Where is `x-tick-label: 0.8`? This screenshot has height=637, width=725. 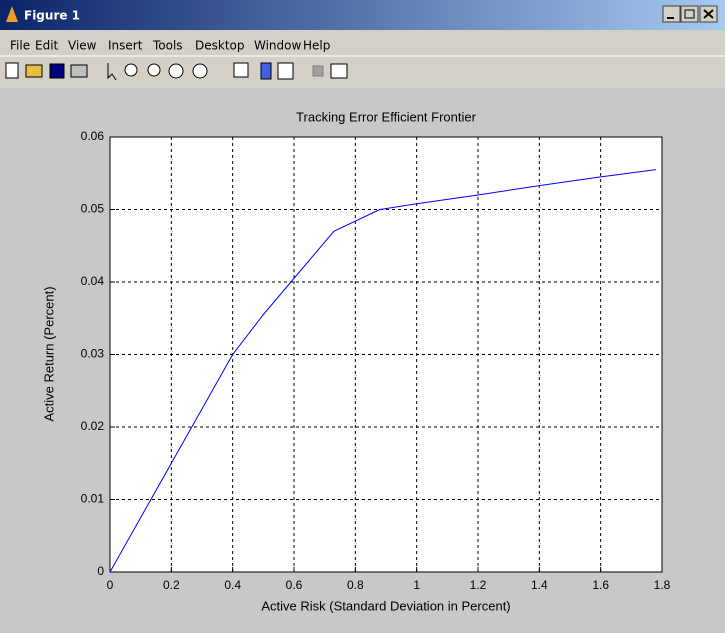
x-tick-label: 0.8 is located at coordinates (355, 585).